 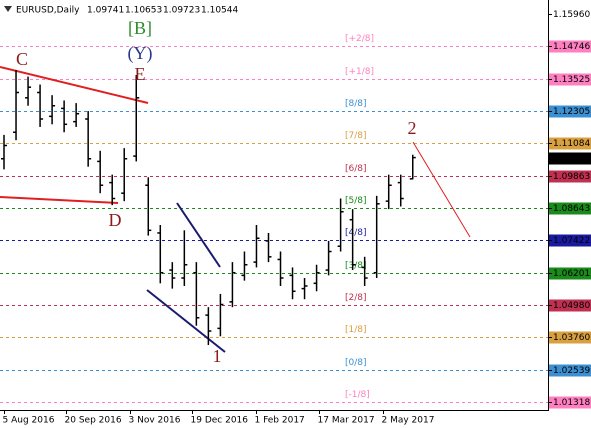 I want to click on y-tick-label: 1.06201, so click(x=571, y=274).